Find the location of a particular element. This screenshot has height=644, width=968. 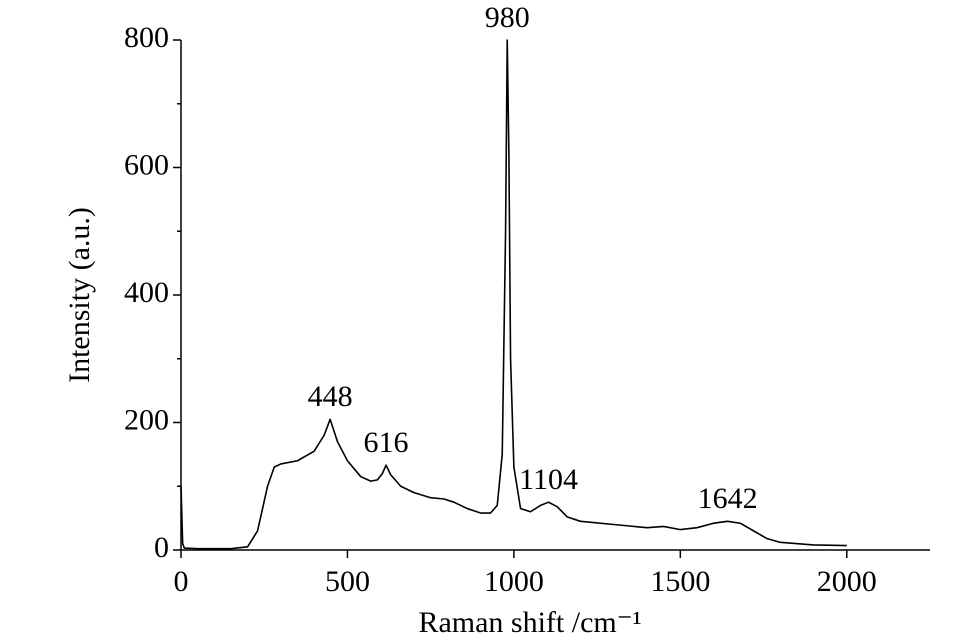

y-tick-label: 200 is located at coordinates (146, 419).